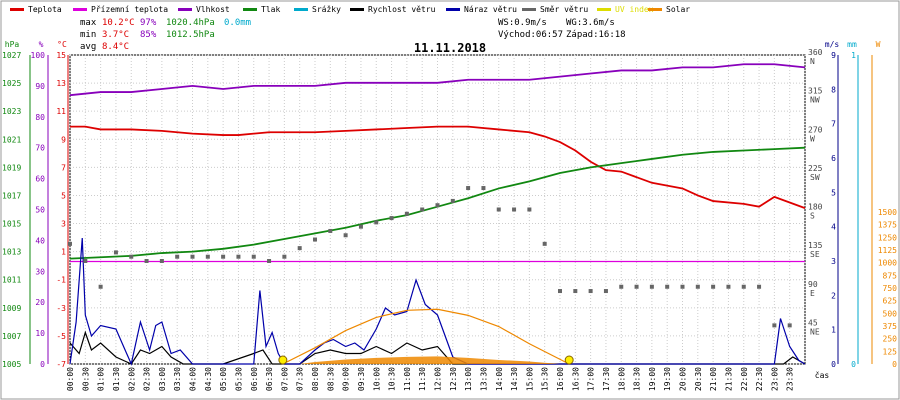  What do you see at coordinates (115, 35) in the screenshot?
I see `stats-min-temp: 3.7°C` at bounding box center [115, 35].